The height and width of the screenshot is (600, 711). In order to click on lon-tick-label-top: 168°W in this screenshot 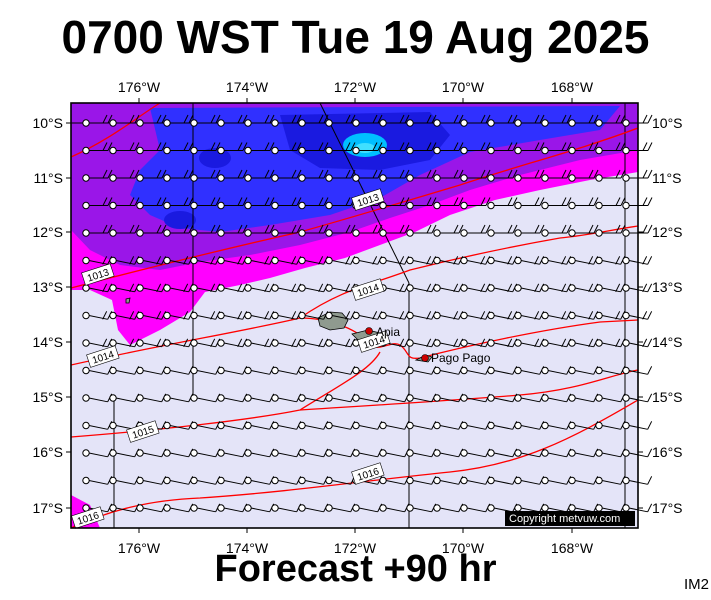, I will do `click(572, 87)`.